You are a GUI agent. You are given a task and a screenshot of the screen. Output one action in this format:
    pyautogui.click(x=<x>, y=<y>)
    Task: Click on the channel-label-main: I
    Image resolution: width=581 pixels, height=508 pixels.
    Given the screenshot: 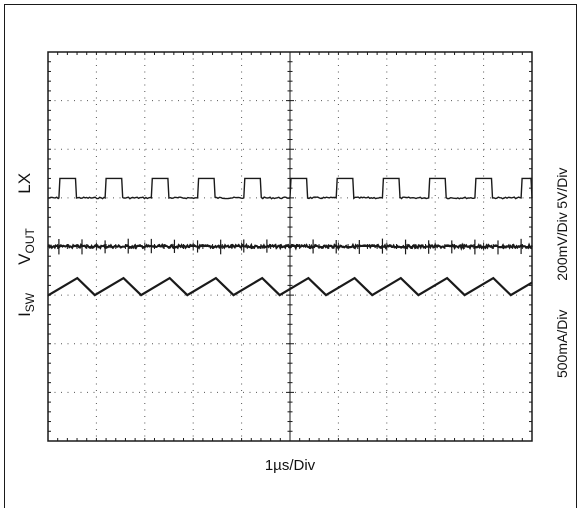 What is the action you would take?
    pyautogui.click(x=24, y=314)
    